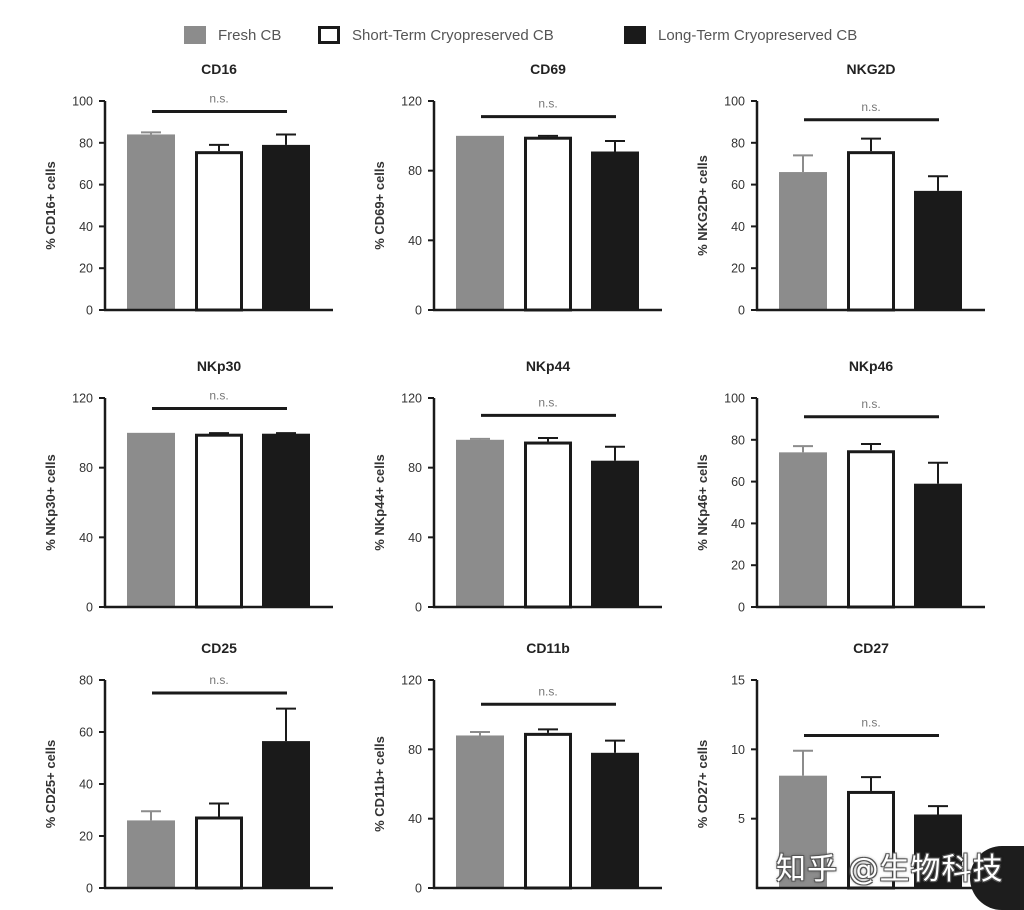 This screenshot has height=910, width=1024. I want to click on y-tick-label: 10, so click(738, 750).